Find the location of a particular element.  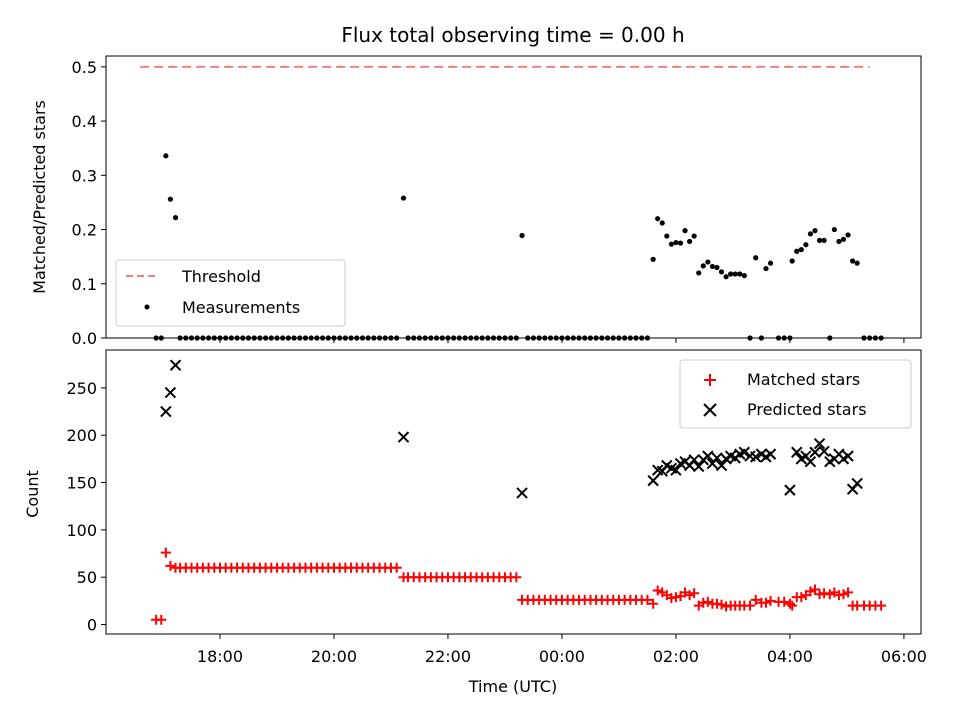

measurements-legend-swatch is located at coordinates (147, 307).